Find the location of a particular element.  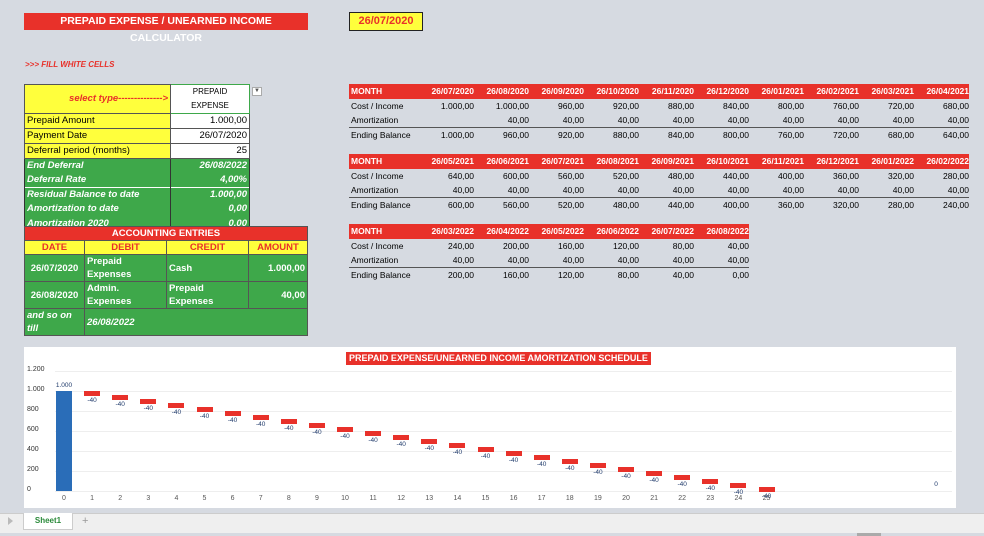

payment-date-input: 26/07/2020 is located at coordinates (210, 136).